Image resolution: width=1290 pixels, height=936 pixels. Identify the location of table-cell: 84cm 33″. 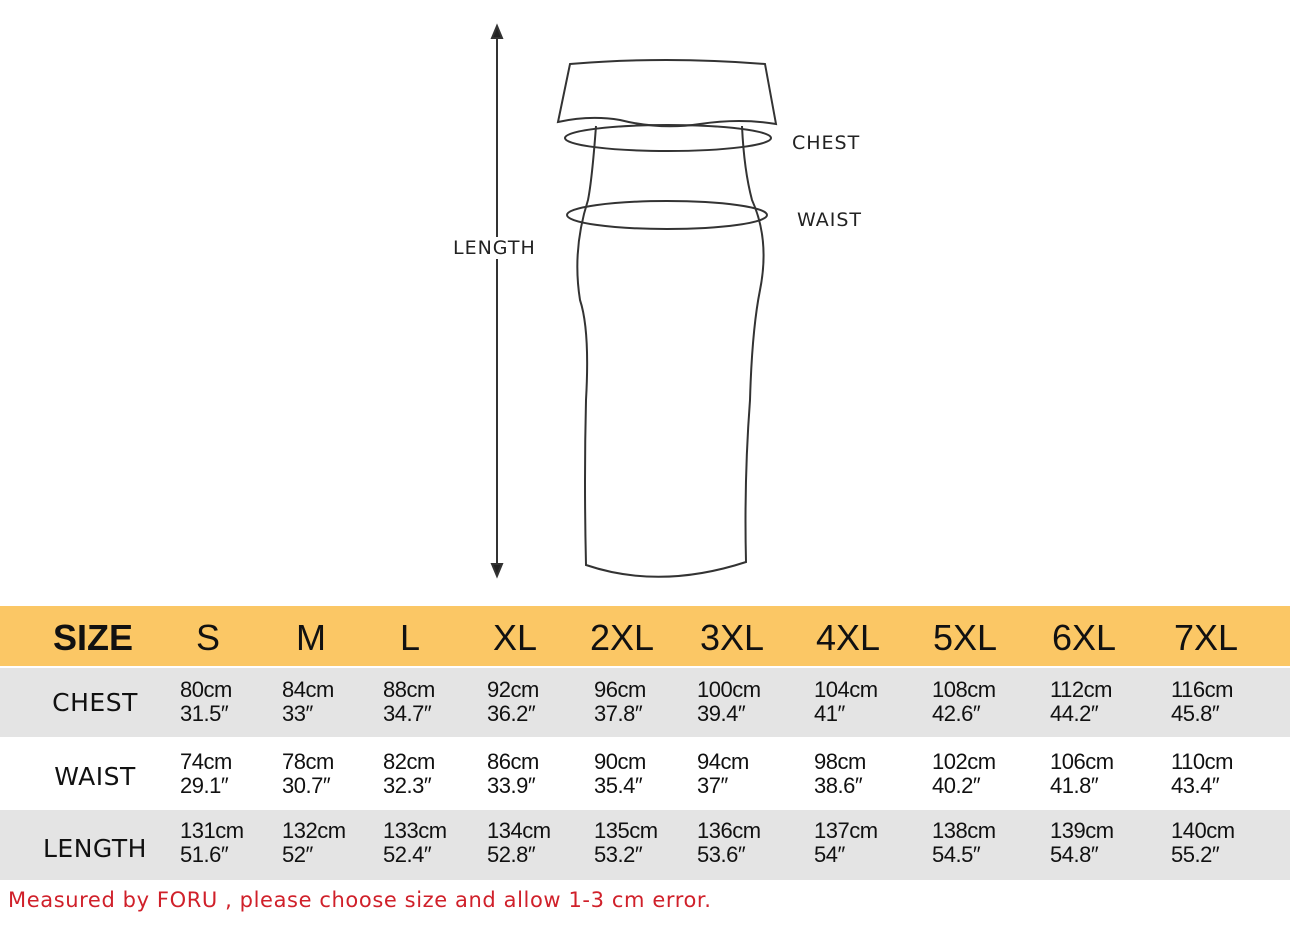
(308, 702).